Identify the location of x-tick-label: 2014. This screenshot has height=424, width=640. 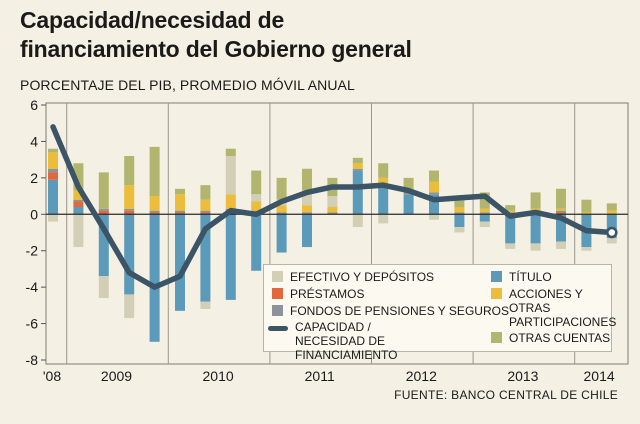
(599, 376).